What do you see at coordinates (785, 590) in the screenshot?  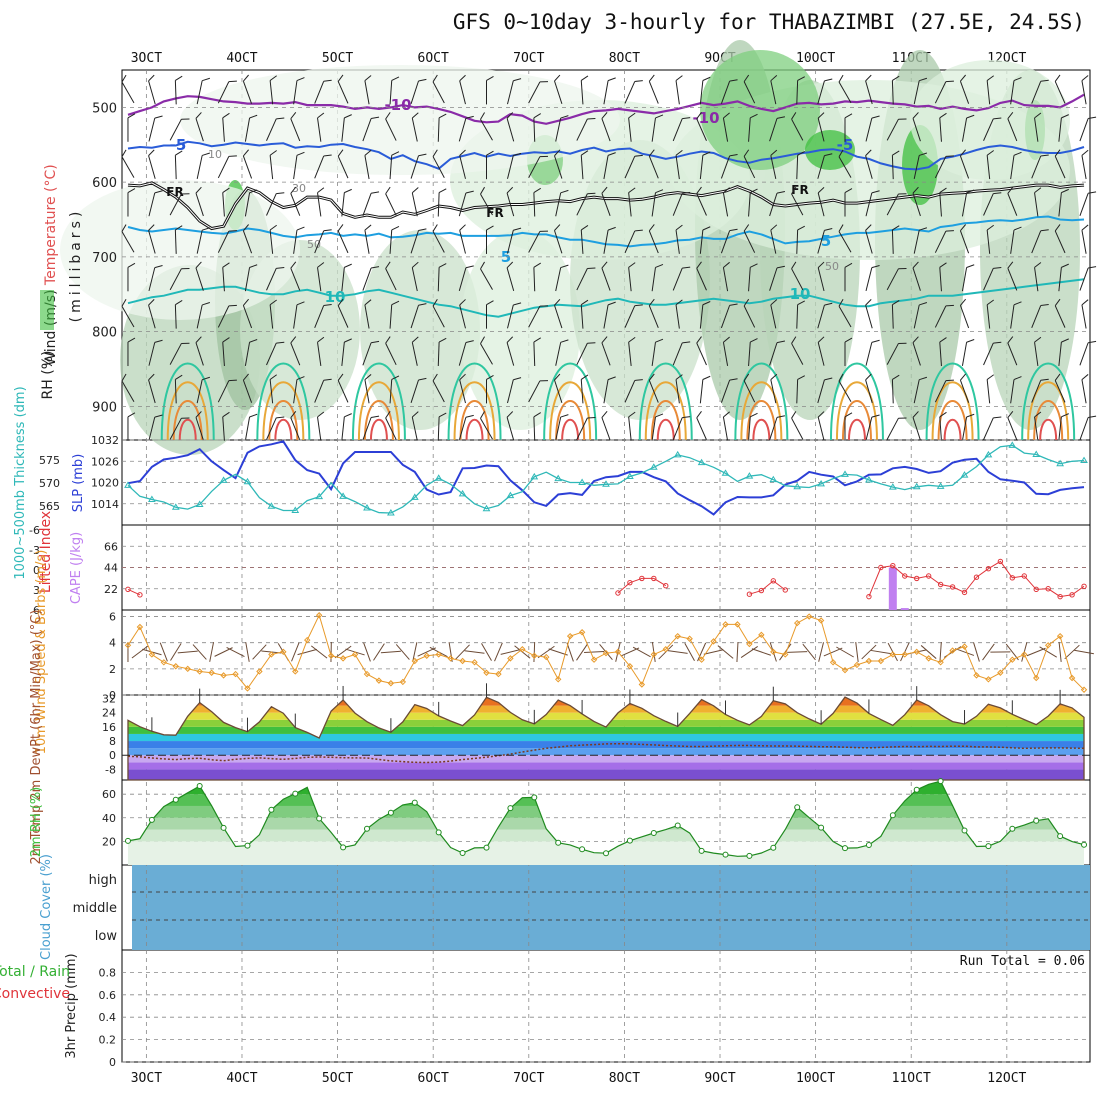 I see `lifted-index-point` at bounding box center [785, 590].